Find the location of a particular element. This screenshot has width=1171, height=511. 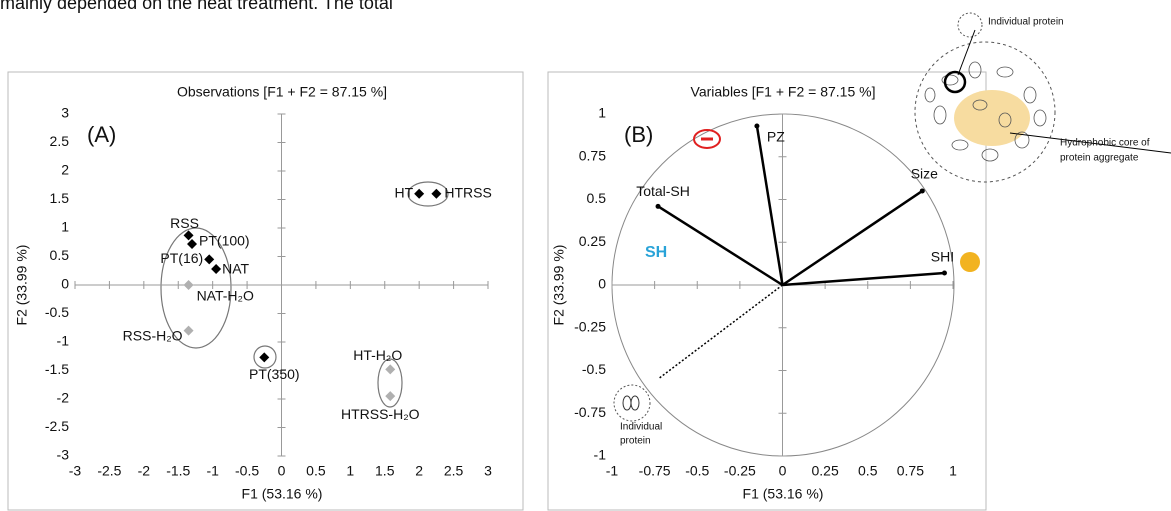

point-label: PT(350) is located at coordinates (274, 374).